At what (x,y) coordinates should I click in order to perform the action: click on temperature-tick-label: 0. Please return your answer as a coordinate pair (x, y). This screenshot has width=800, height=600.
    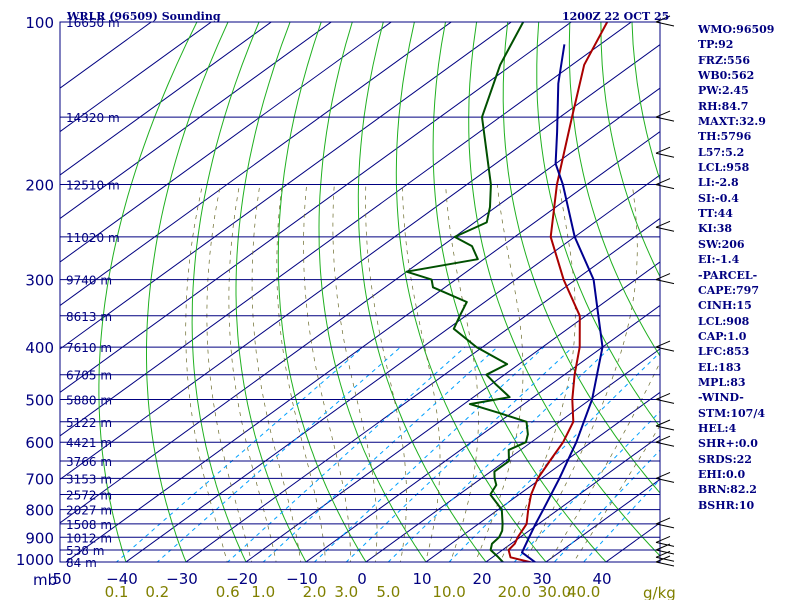
    Looking at the image, I should click on (362, 579).